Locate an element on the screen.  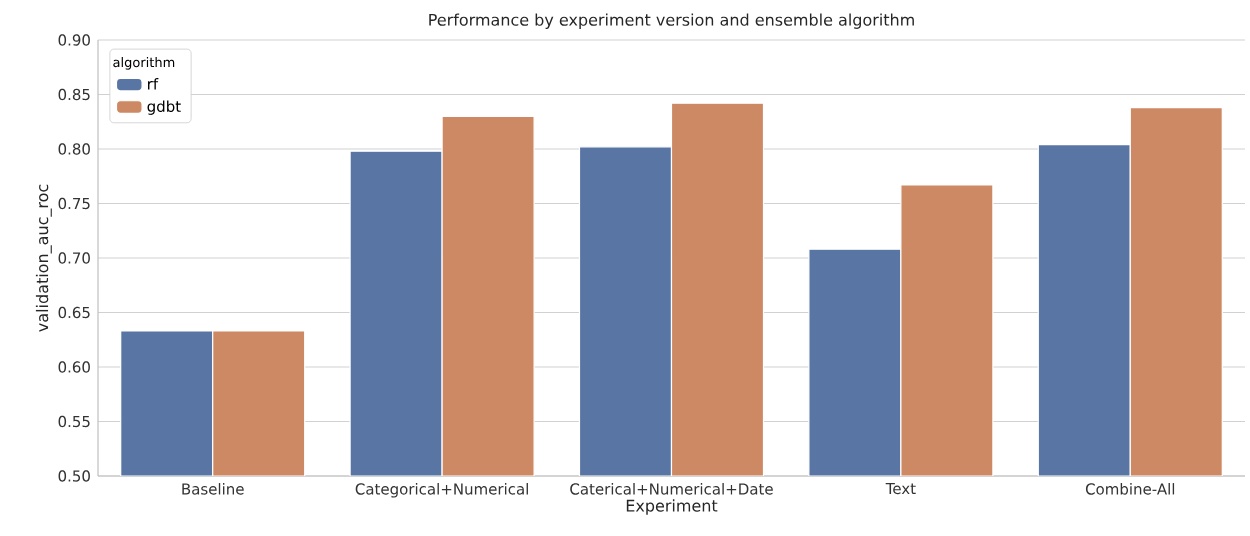
y-tick-label: 0.65 is located at coordinates (74, 312).